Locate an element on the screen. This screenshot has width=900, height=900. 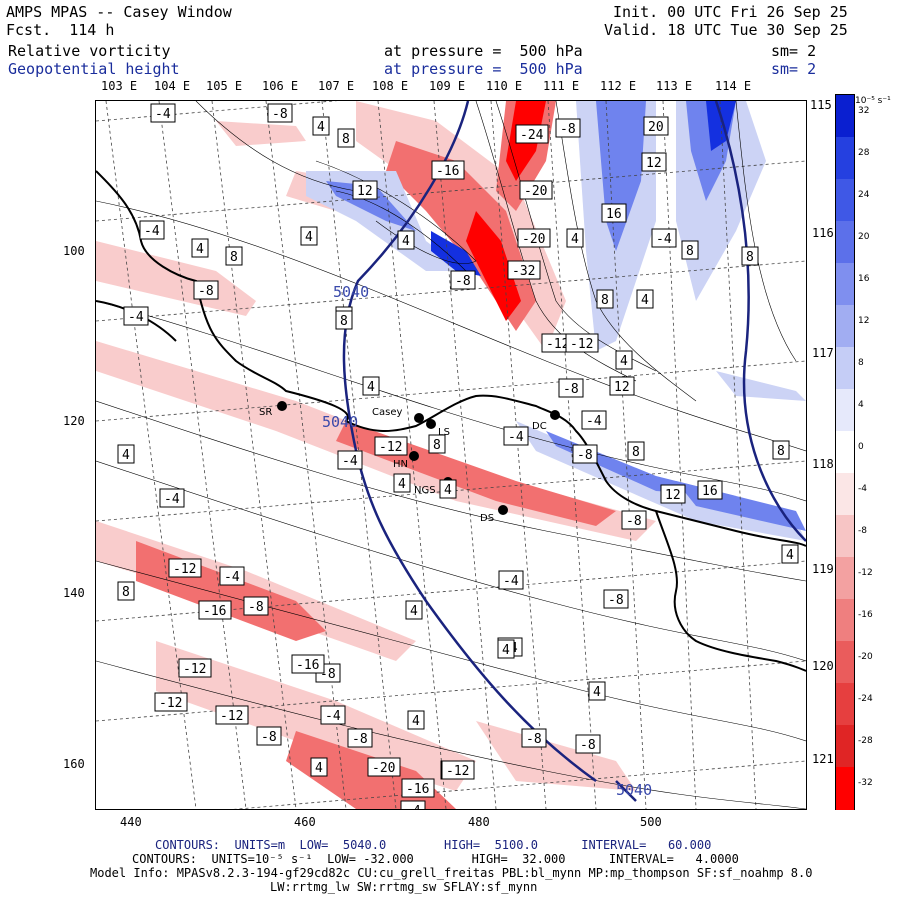
vorticity-label-text: 16 is located at coordinates (710, 491).